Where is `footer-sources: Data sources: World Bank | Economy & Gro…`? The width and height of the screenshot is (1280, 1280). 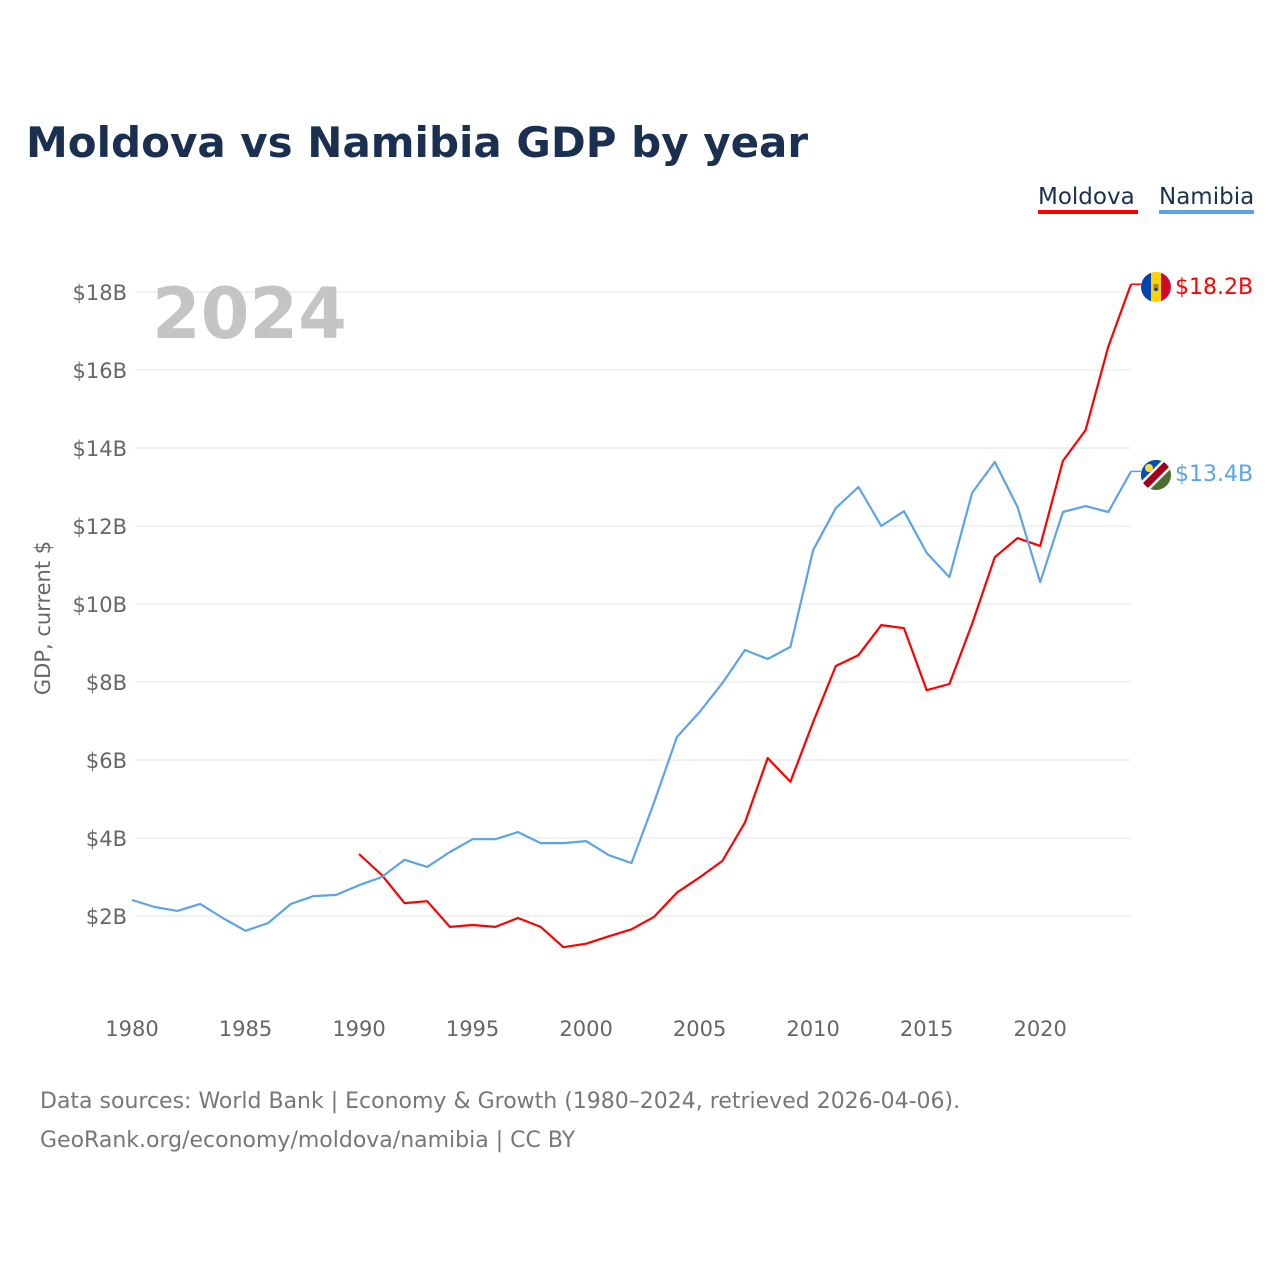
footer-sources: Data sources: World Bank | Economy & Gro… is located at coordinates (500, 1101).